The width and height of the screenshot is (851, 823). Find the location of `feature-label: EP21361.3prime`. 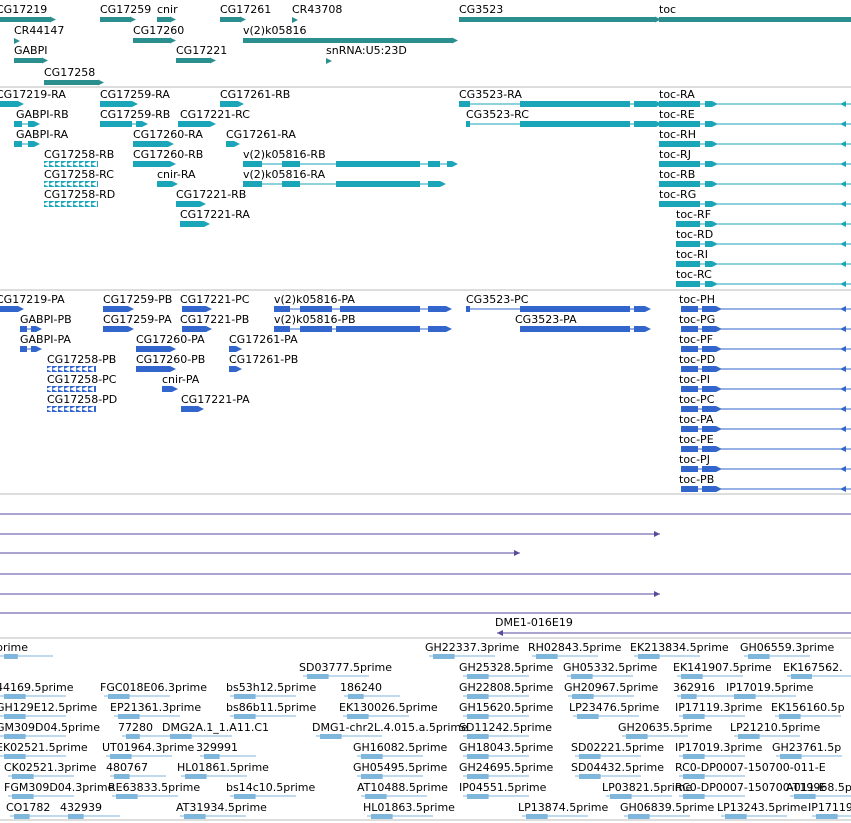

feature-label: EP21361.3prime is located at coordinates (155, 707).